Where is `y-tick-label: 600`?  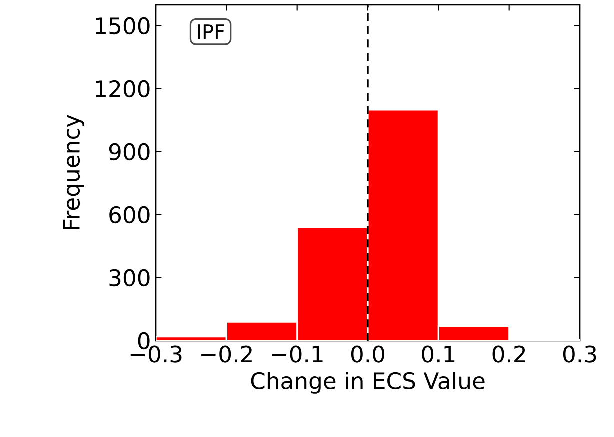 y-tick-label: 600 is located at coordinates (130, 215).